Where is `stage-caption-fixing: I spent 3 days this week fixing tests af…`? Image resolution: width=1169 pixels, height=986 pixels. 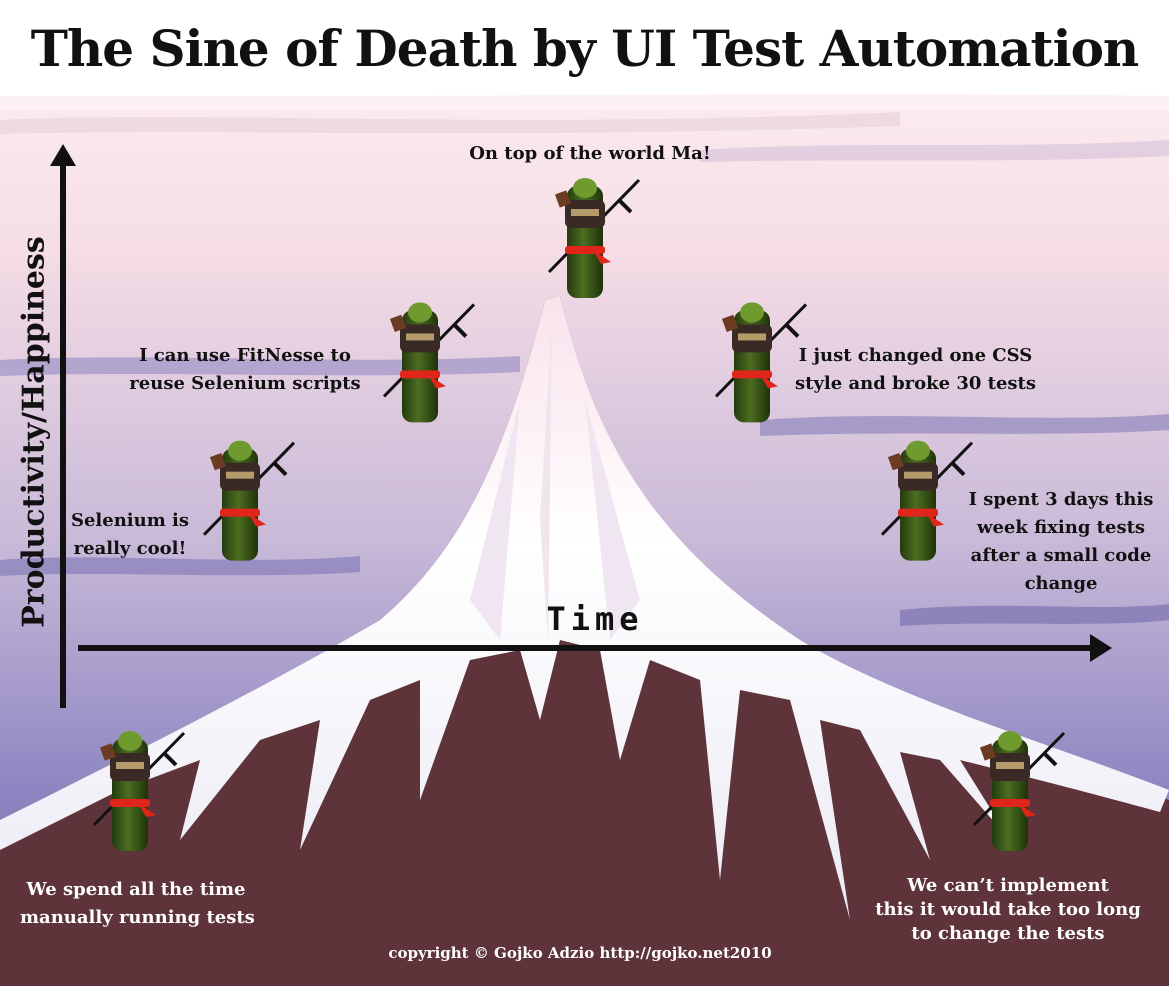 stage-caption-fixing: I spent 3 days this week fixing tests af… is located at coordinates (1061, 542).